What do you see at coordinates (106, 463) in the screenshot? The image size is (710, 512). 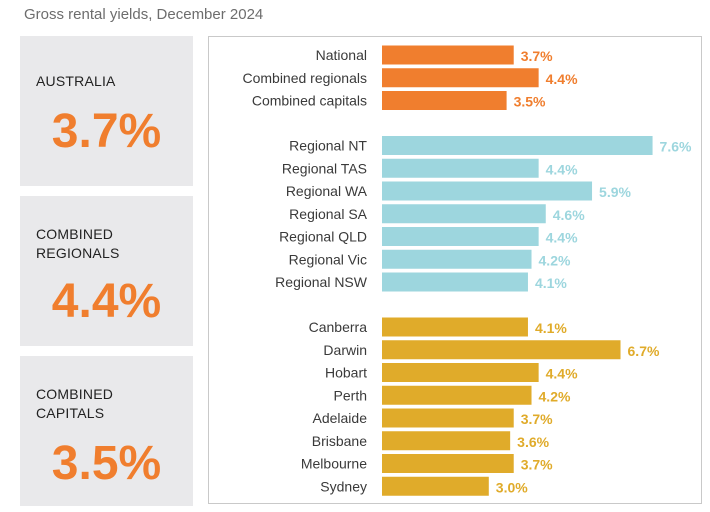 I see `combined-capitals-card-value: 3.5%` at bounding box center [106, 463].